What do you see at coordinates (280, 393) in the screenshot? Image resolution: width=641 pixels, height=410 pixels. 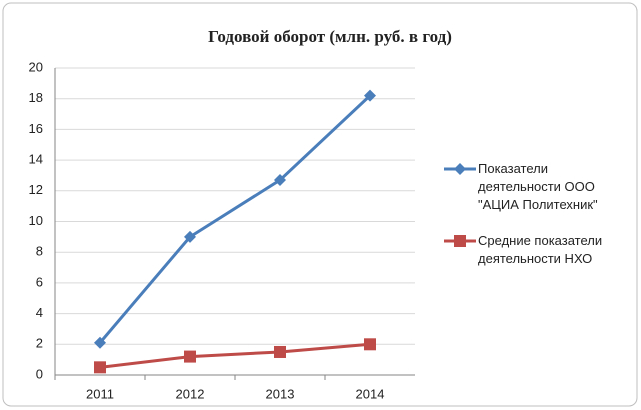 I see `x-tick-label: 2013` at bounding box center [280, 393].